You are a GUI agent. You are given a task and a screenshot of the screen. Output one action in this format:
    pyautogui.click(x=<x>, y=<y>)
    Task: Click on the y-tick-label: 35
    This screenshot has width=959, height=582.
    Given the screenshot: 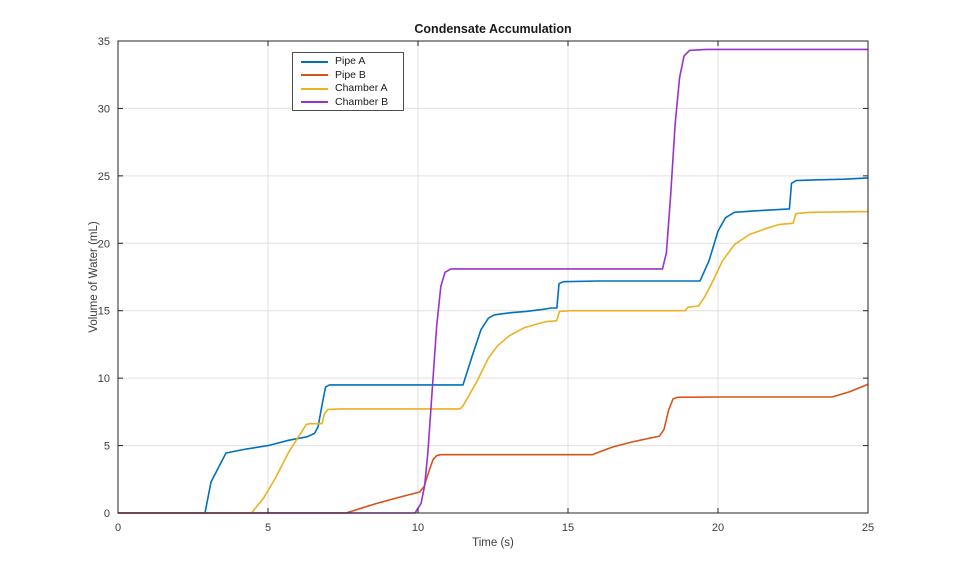 What is the action you would take?
    pyautogui.click(x=104, y=42)
    